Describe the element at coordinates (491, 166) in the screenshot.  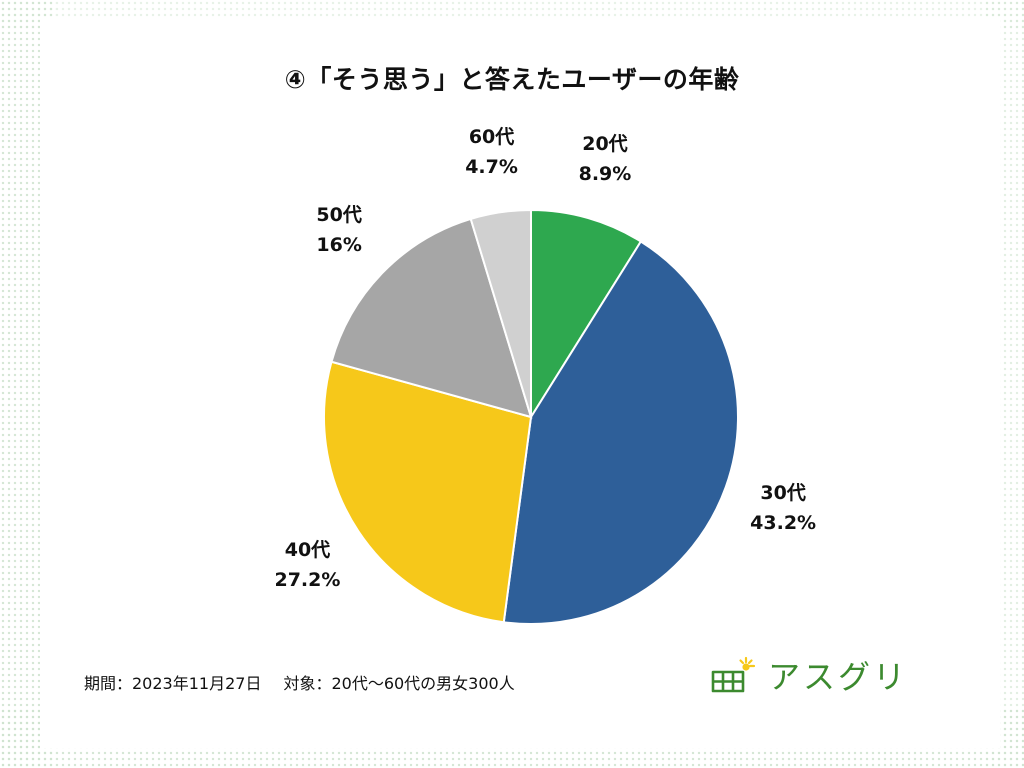
I see `slice-percent: 4.7%` at that location.